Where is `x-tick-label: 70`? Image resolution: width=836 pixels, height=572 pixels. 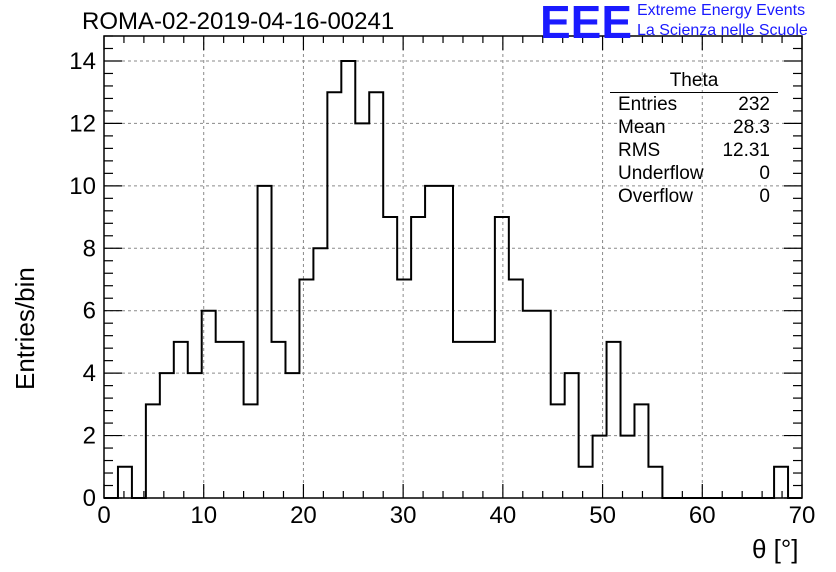 x-tick-label: 70 is located at coordinates (802, 515).